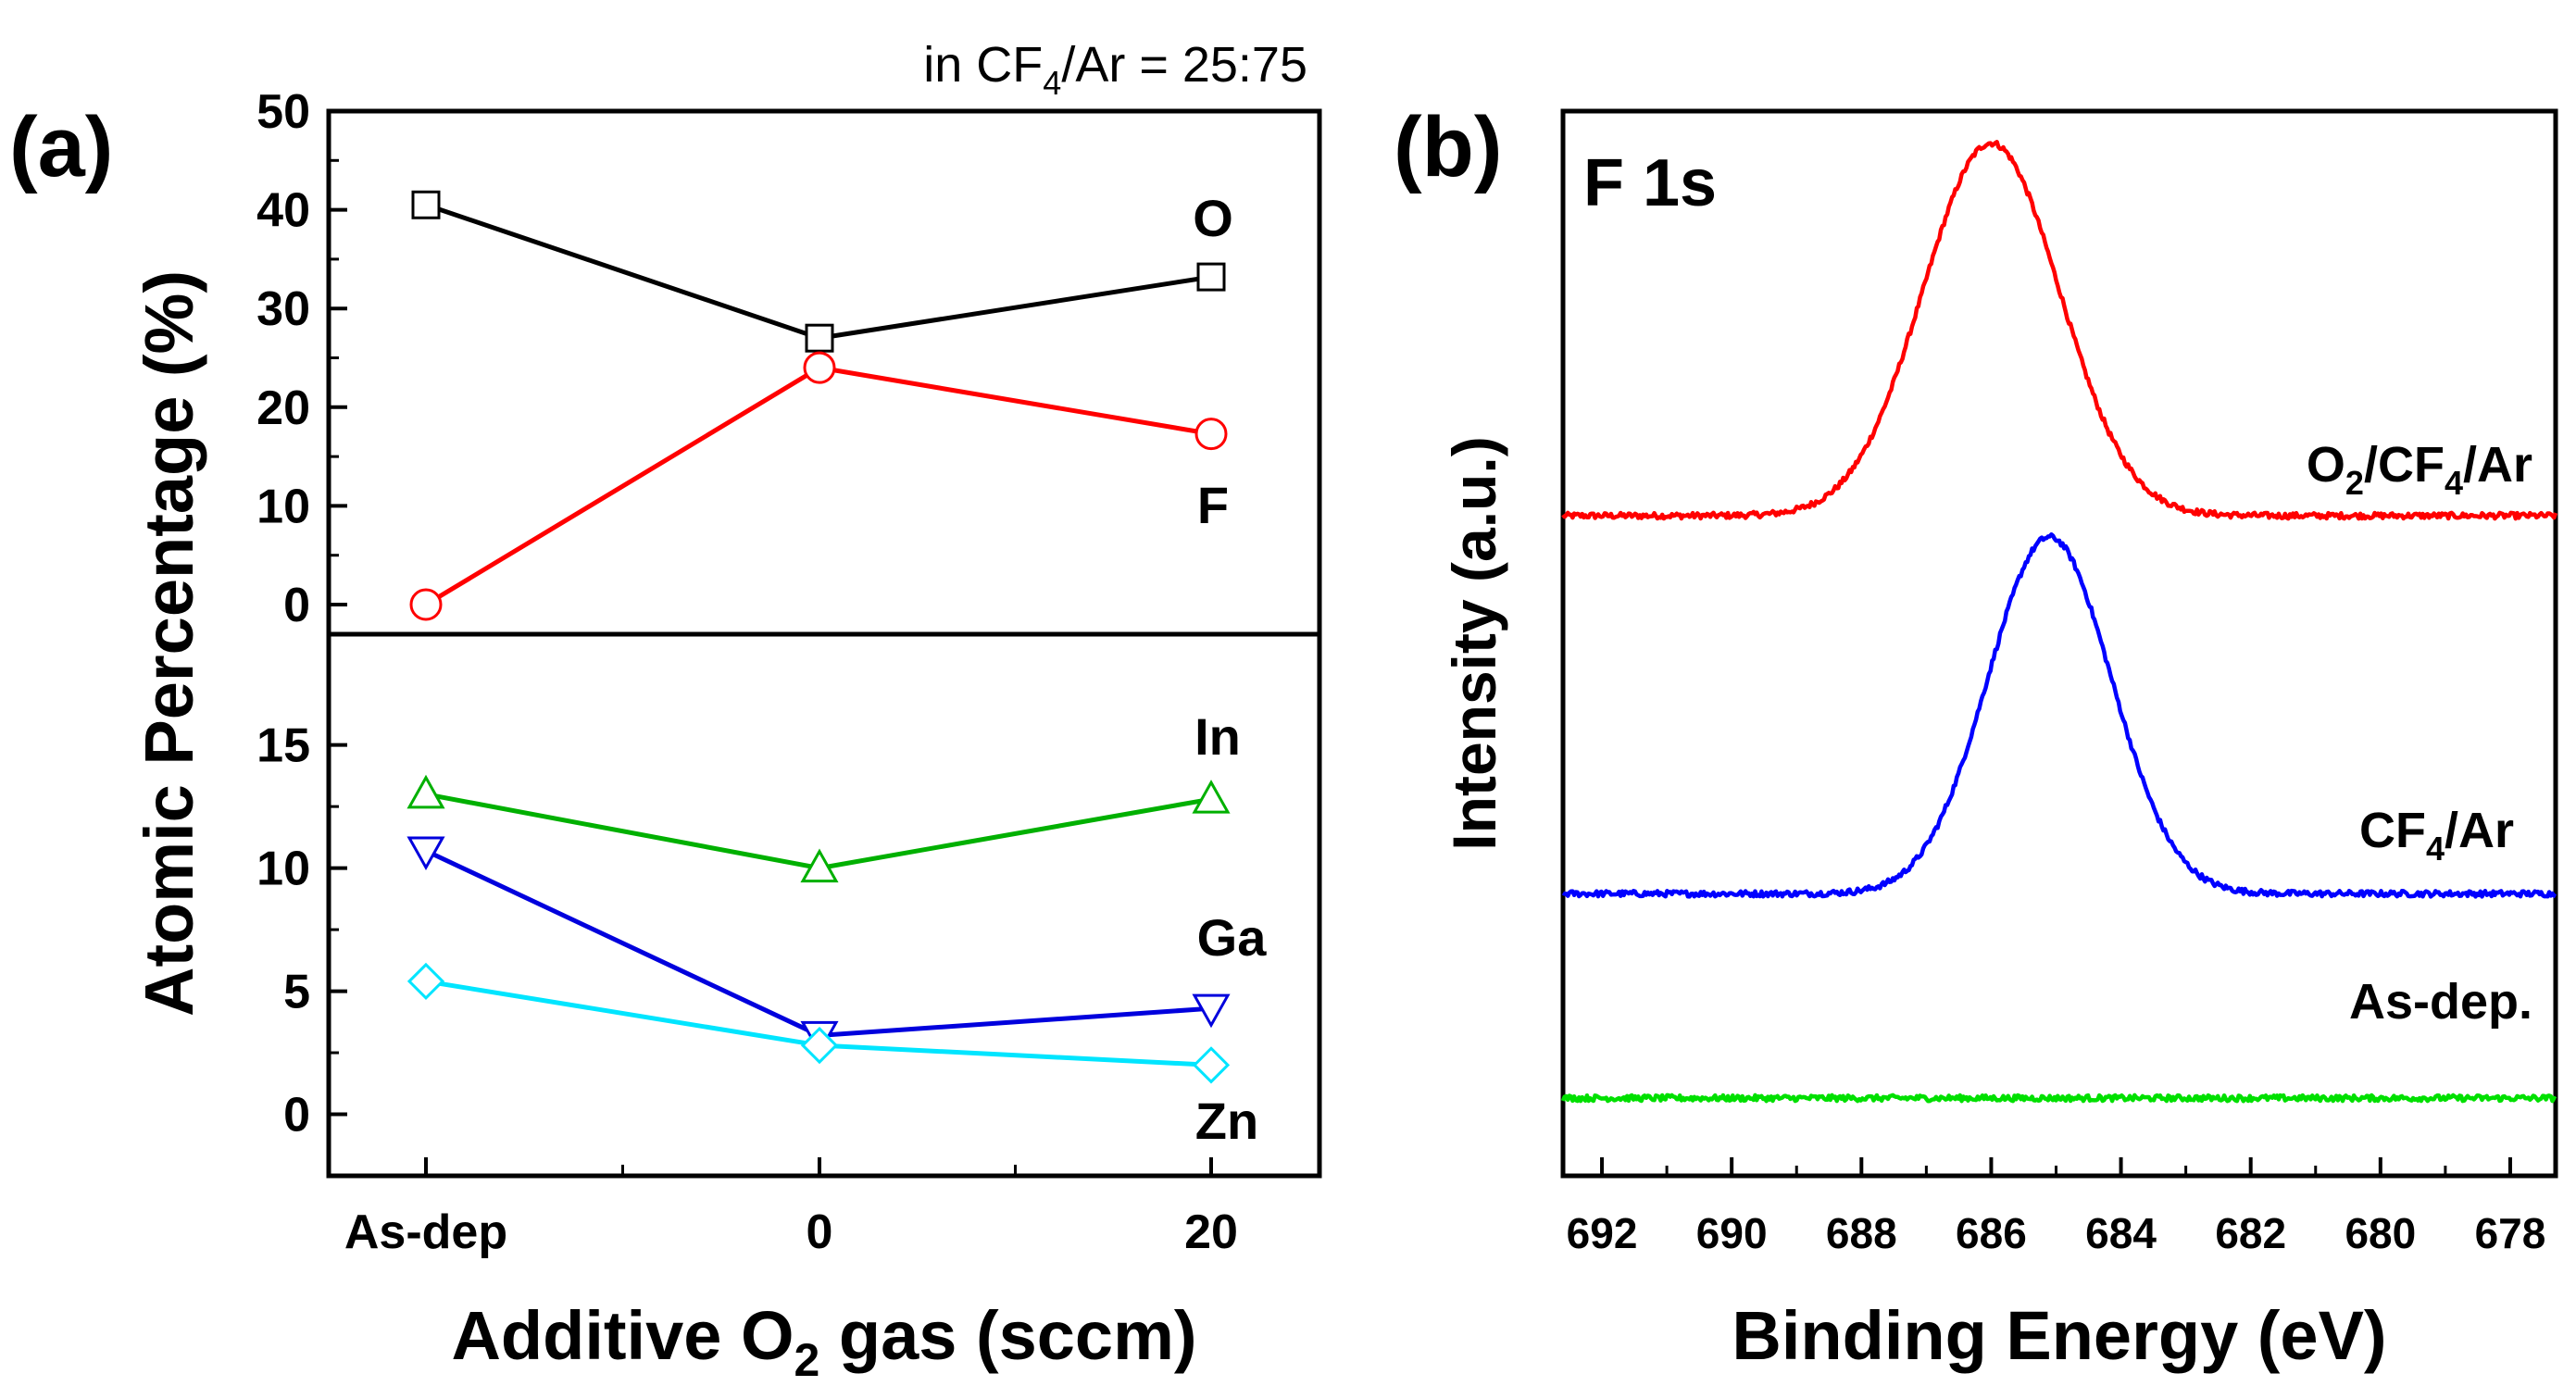 The image size is (2576, 1386). I want to click on spectrum-o2-cf4-ar, so click(2059, 330).